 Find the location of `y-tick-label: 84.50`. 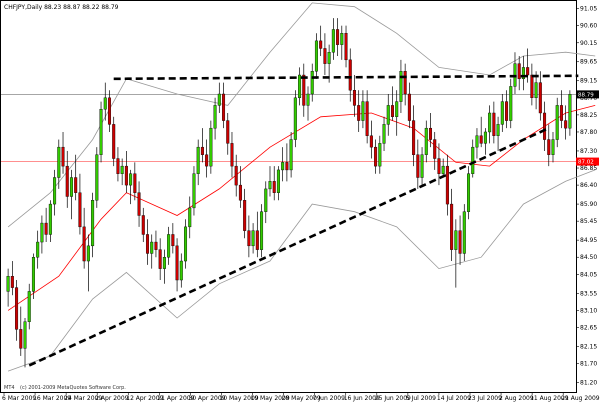

y-tick-label: 84.50 is located at coordinates (588, 257).